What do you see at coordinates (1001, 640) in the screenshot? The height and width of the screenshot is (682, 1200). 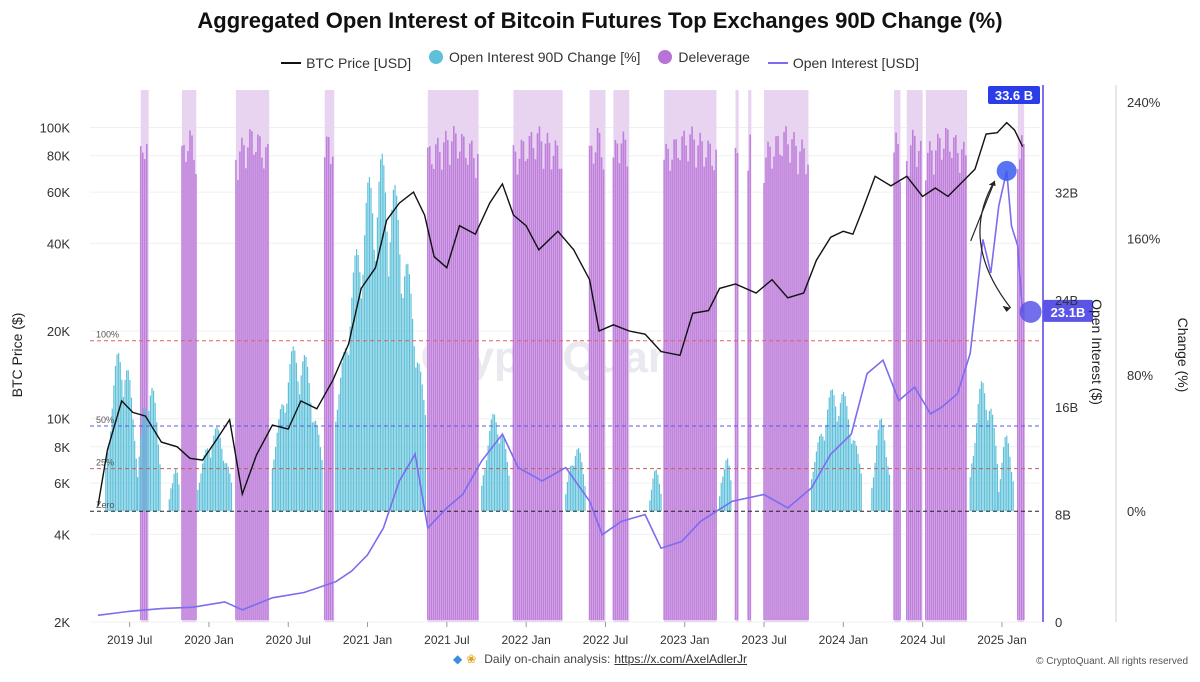 I see `x-tick-11: 2025 Jan` at bounding box center [1001, 640].